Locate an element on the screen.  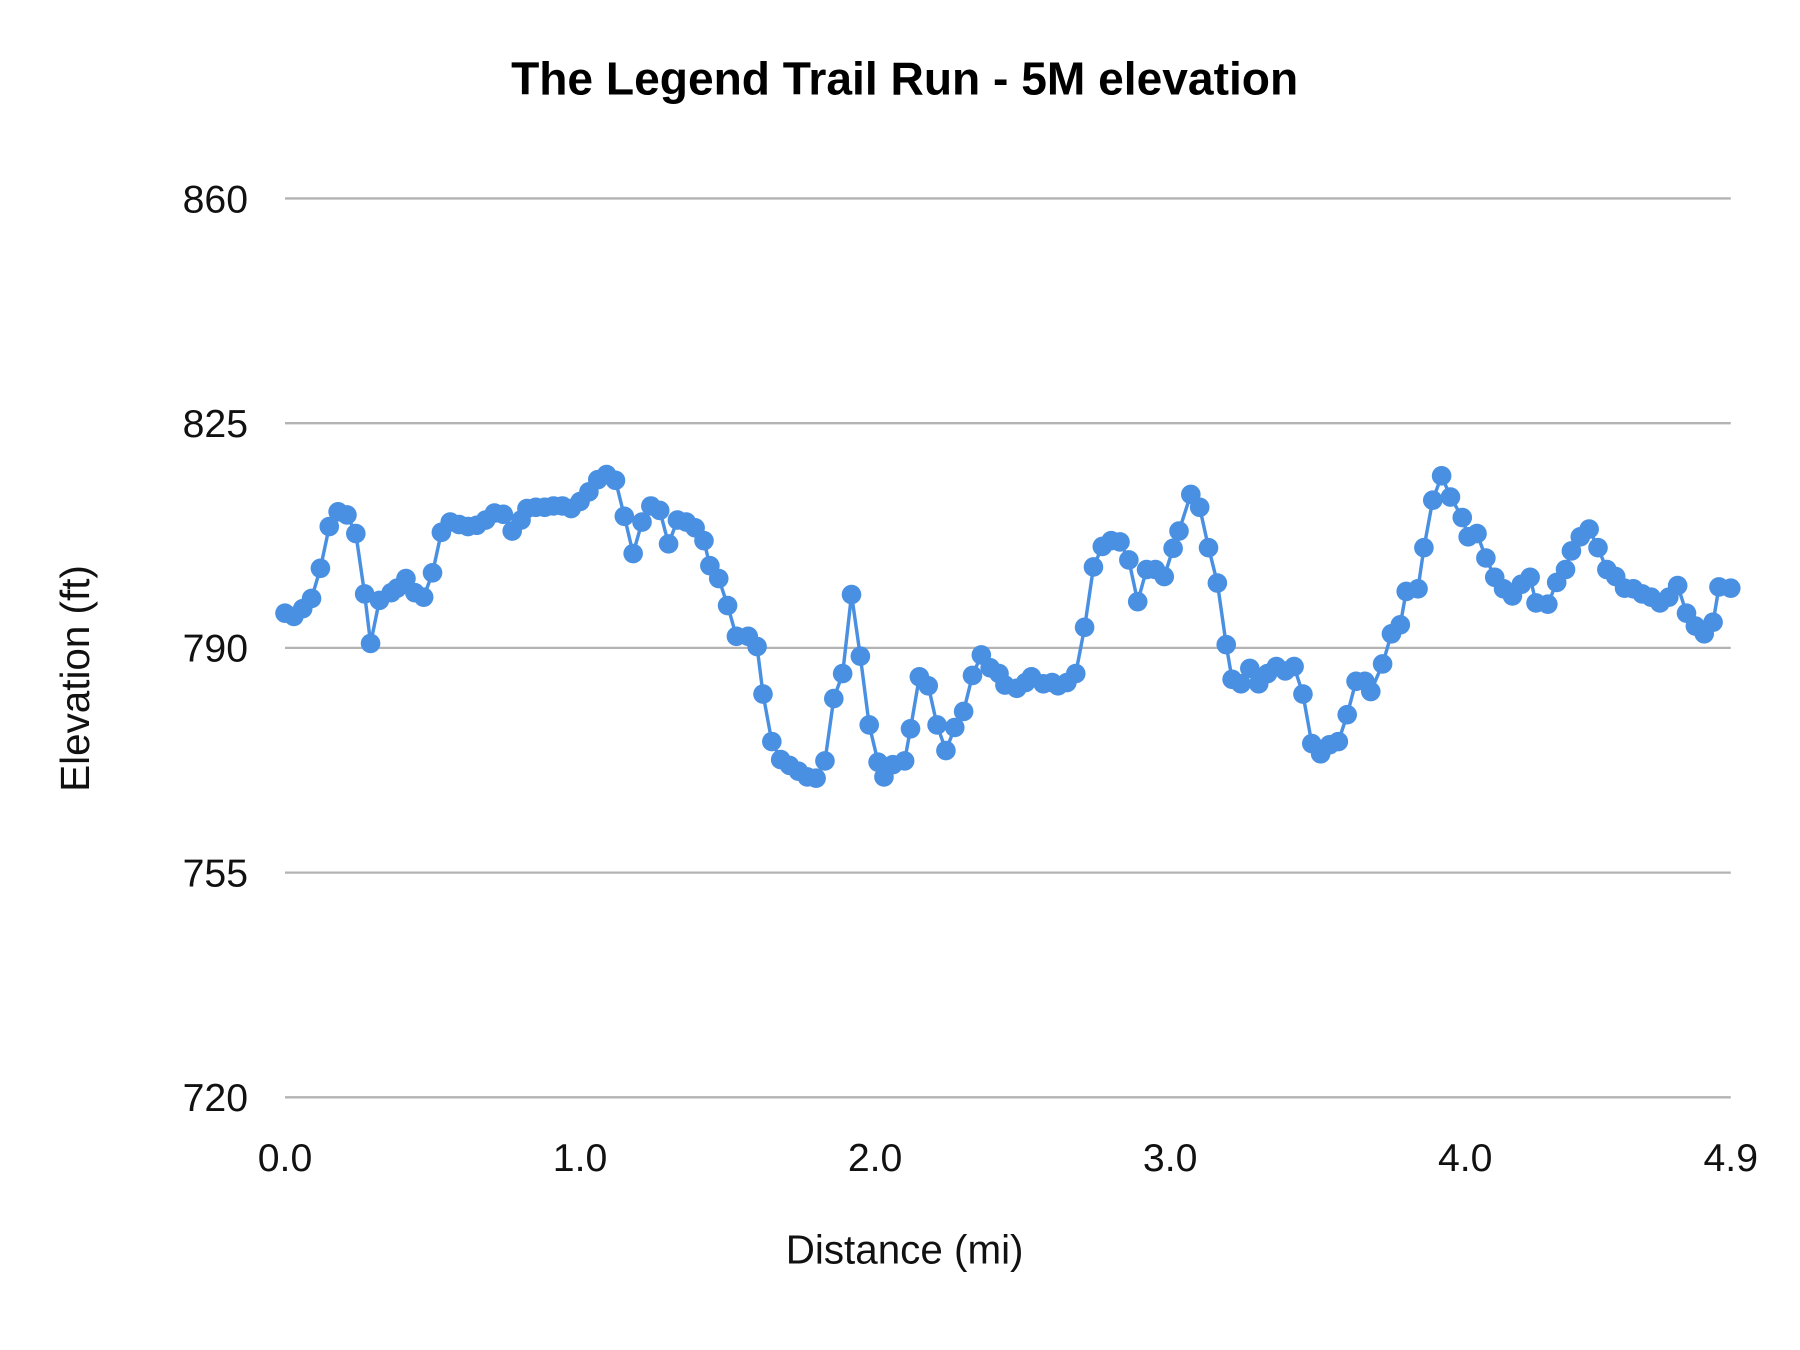
y-tick-label: 790 is located at coordinates (215, 649).